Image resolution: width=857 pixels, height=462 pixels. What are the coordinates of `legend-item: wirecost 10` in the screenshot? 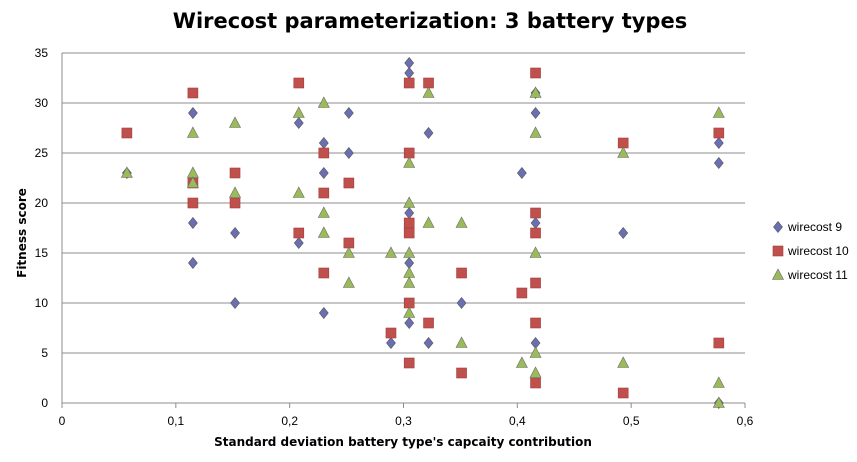 It's located at (810, 251).